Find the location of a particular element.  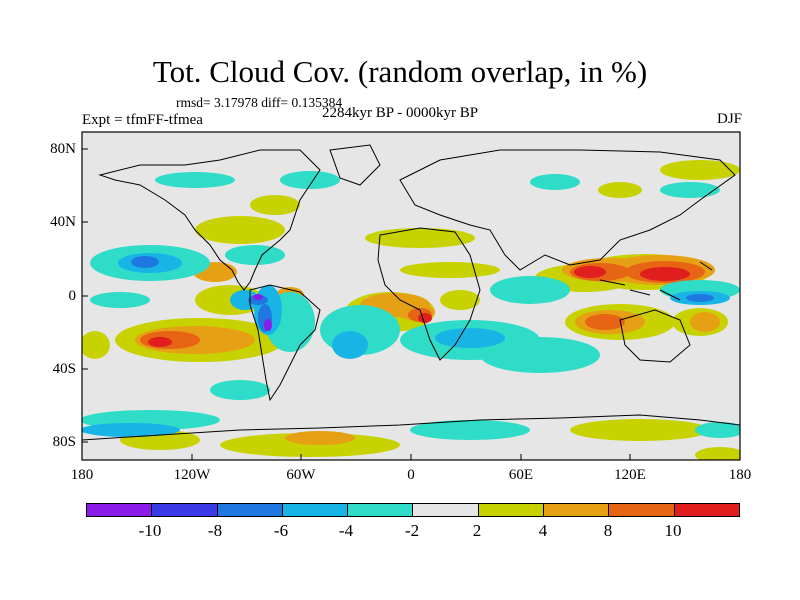

colorbar-label: -10 is located at coordinates (150, 530).